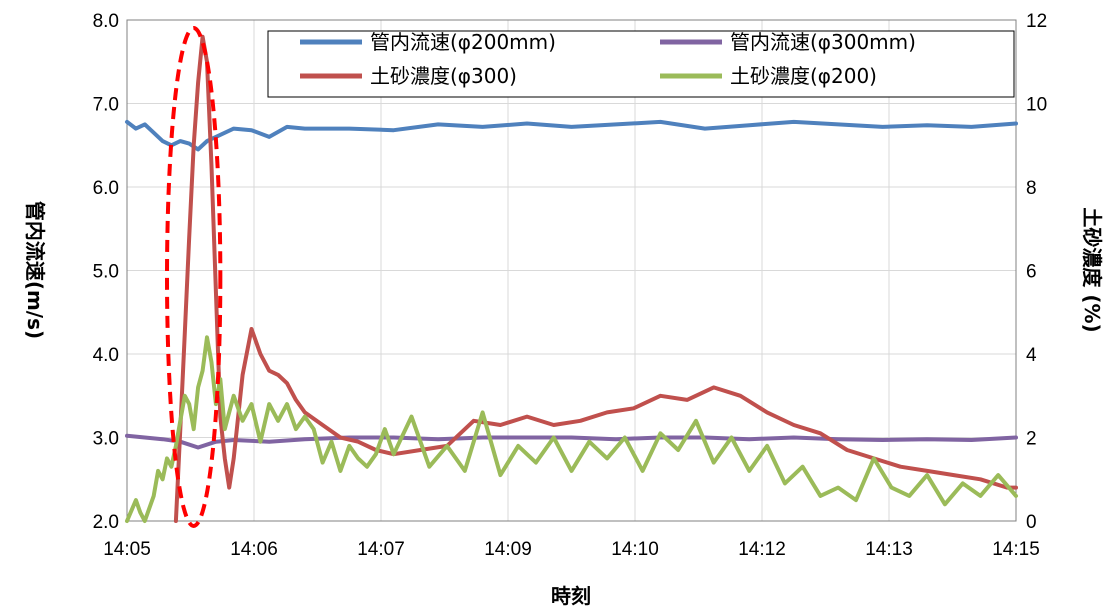 This screenshot has width=1105, height=609. Describe the element at coordinates (127, 549) in the screenshot. I see `x-axis-tick-label: 14:05` at that location.